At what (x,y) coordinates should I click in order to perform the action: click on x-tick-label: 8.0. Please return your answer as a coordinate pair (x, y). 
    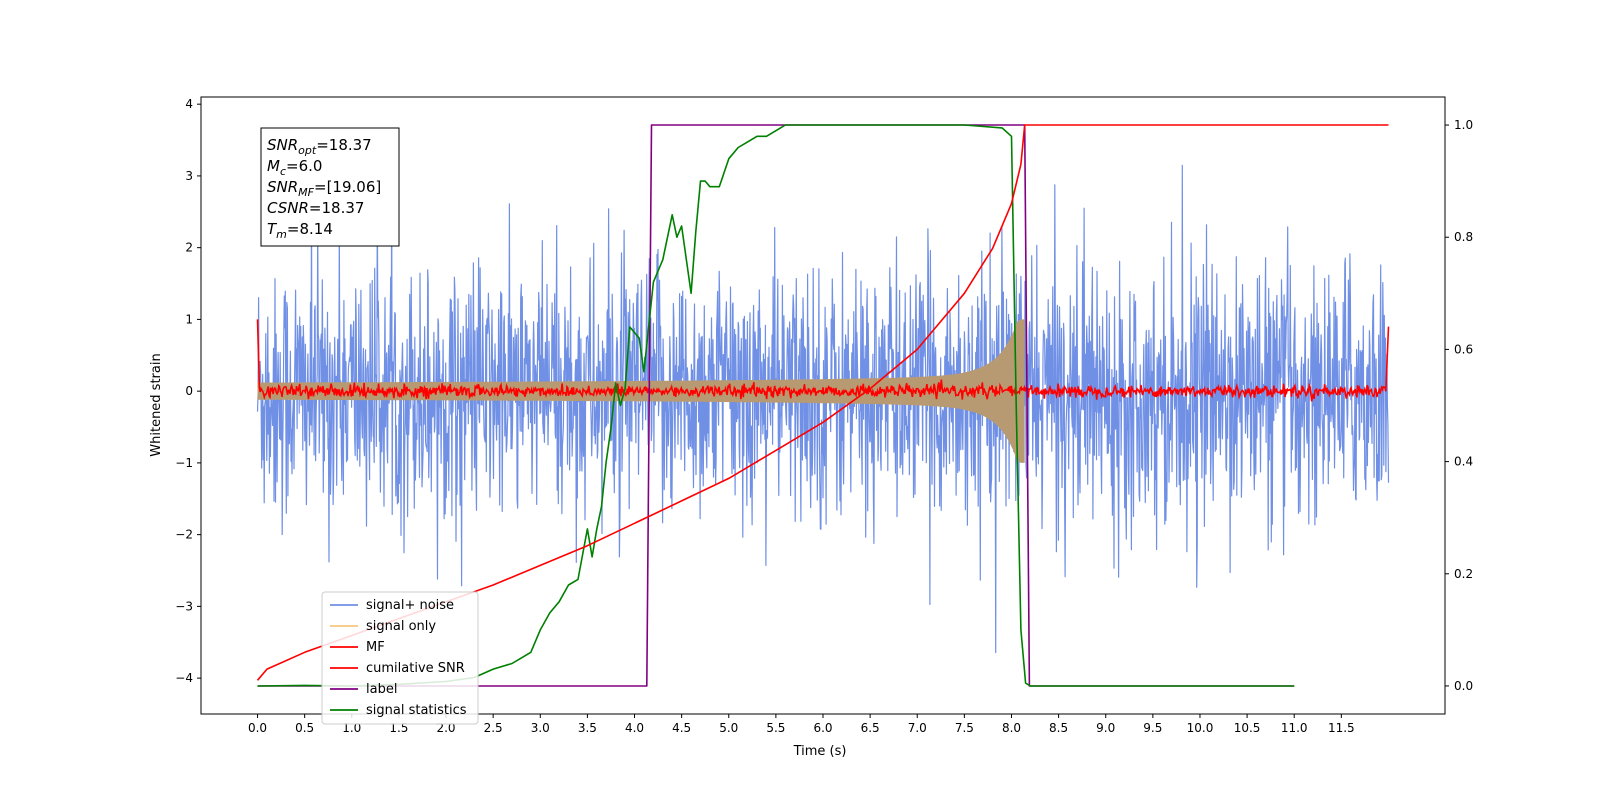
    Looking at the image, I should click on (1011, 728).